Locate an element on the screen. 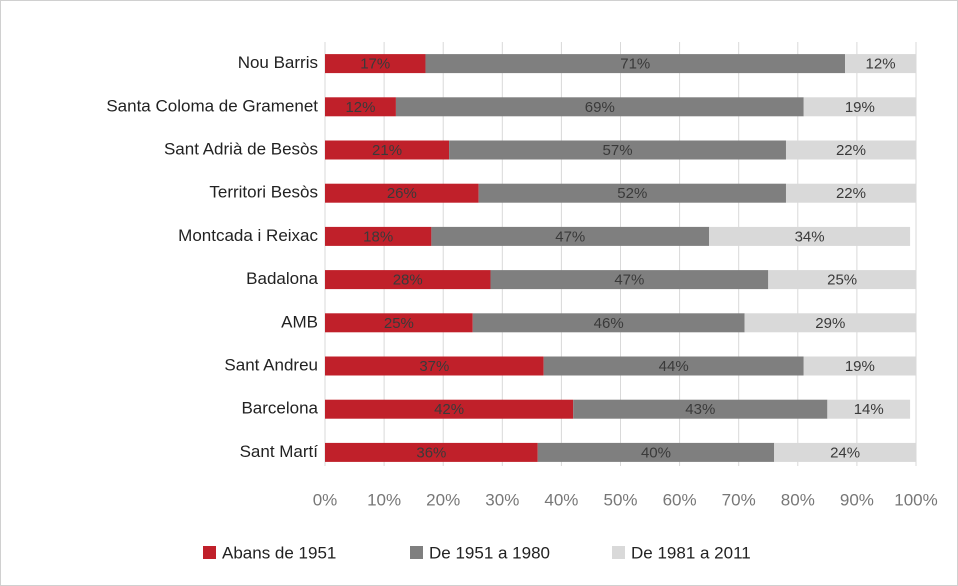  x-tick-label: 10% is located at coordinates (384, 499).